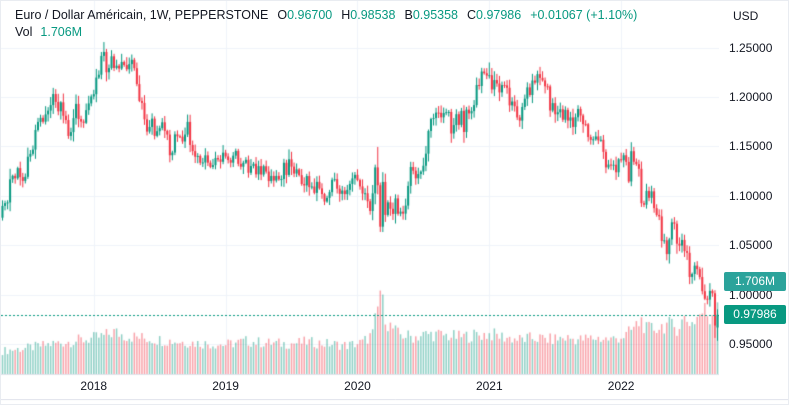 The height and width of the screenshot is (405, 789). Describe the element at coordinates (751, 294) in the screenshot. I see `price-tick: 1.00000` at that location.